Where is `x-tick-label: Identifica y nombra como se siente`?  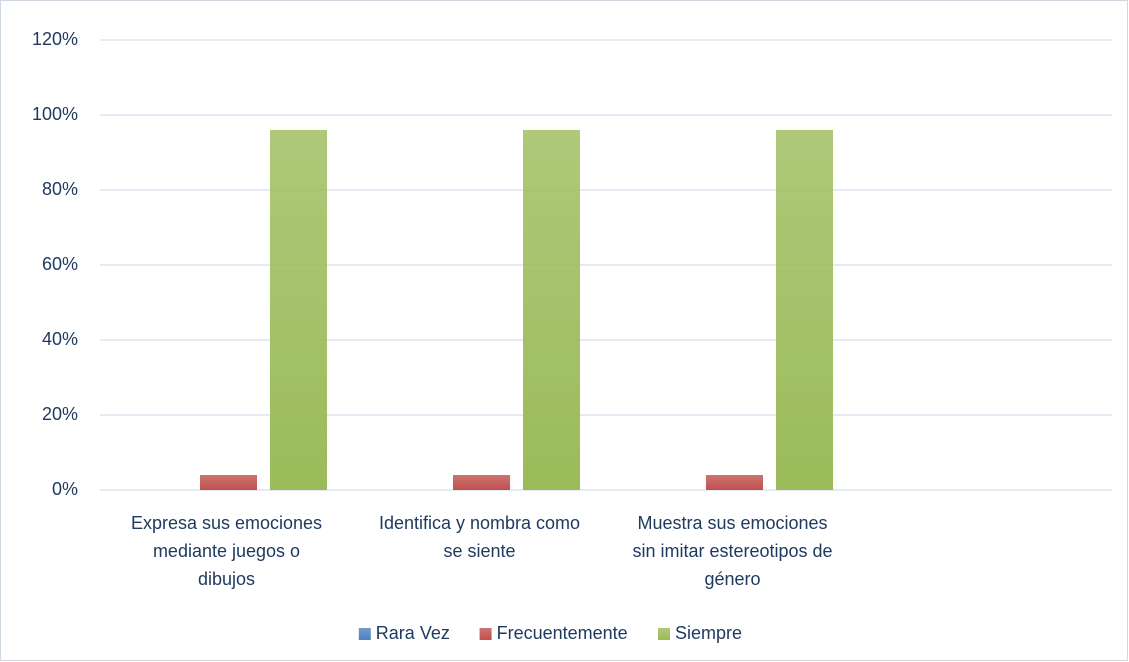
x-tick-label: Identifica y nombra como se siente is located at coordinates (479, 537).